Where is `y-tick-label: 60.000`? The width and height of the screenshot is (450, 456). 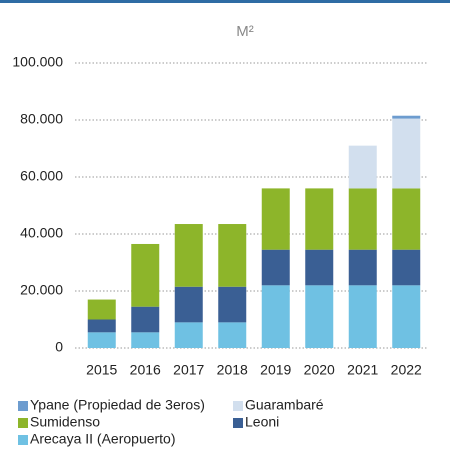
y-tick-label: 60.000 is located at coordinates (41, 176).